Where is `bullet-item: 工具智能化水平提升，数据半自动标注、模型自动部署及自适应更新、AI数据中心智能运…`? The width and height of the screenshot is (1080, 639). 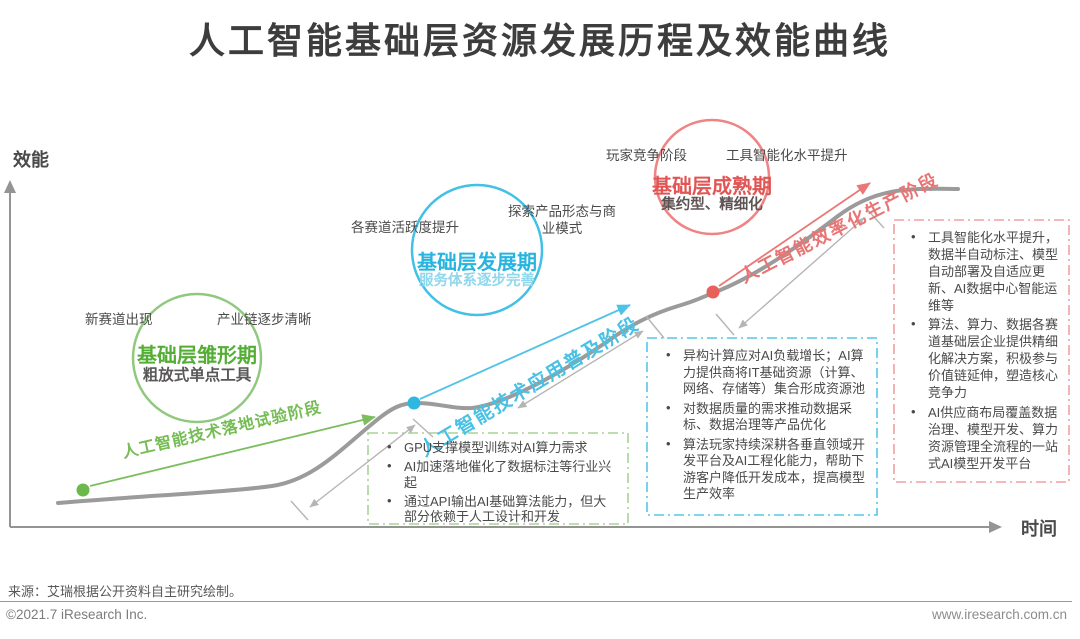 bullet-item: 工具智能化水平提升，数据半自动标注、模型自动部署及自适应更新、AI数据中心智能运… is located at coordinates (983, 271).